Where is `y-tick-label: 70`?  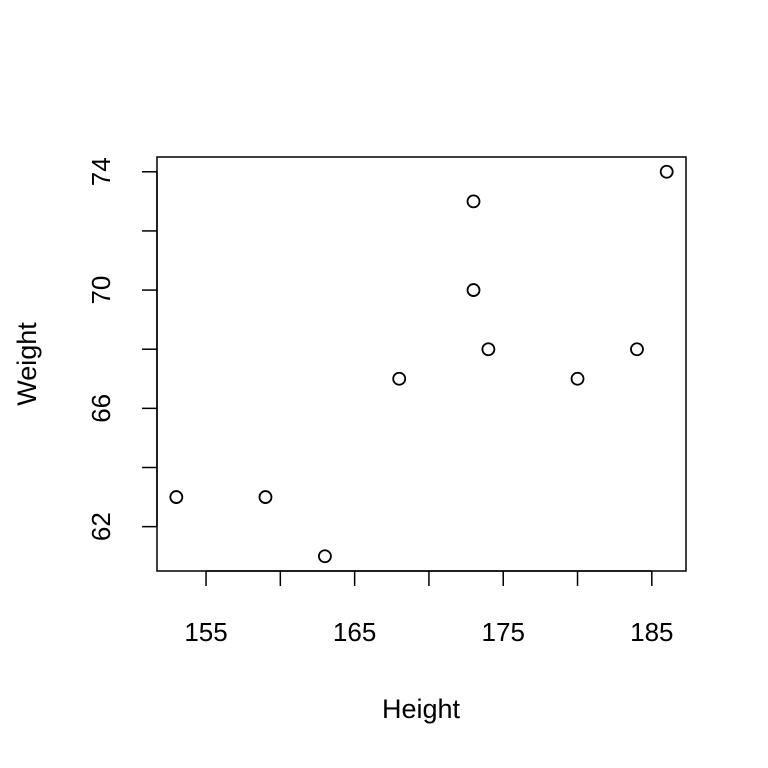
y-tick-label: 70 is located at coordinates (101, 290).